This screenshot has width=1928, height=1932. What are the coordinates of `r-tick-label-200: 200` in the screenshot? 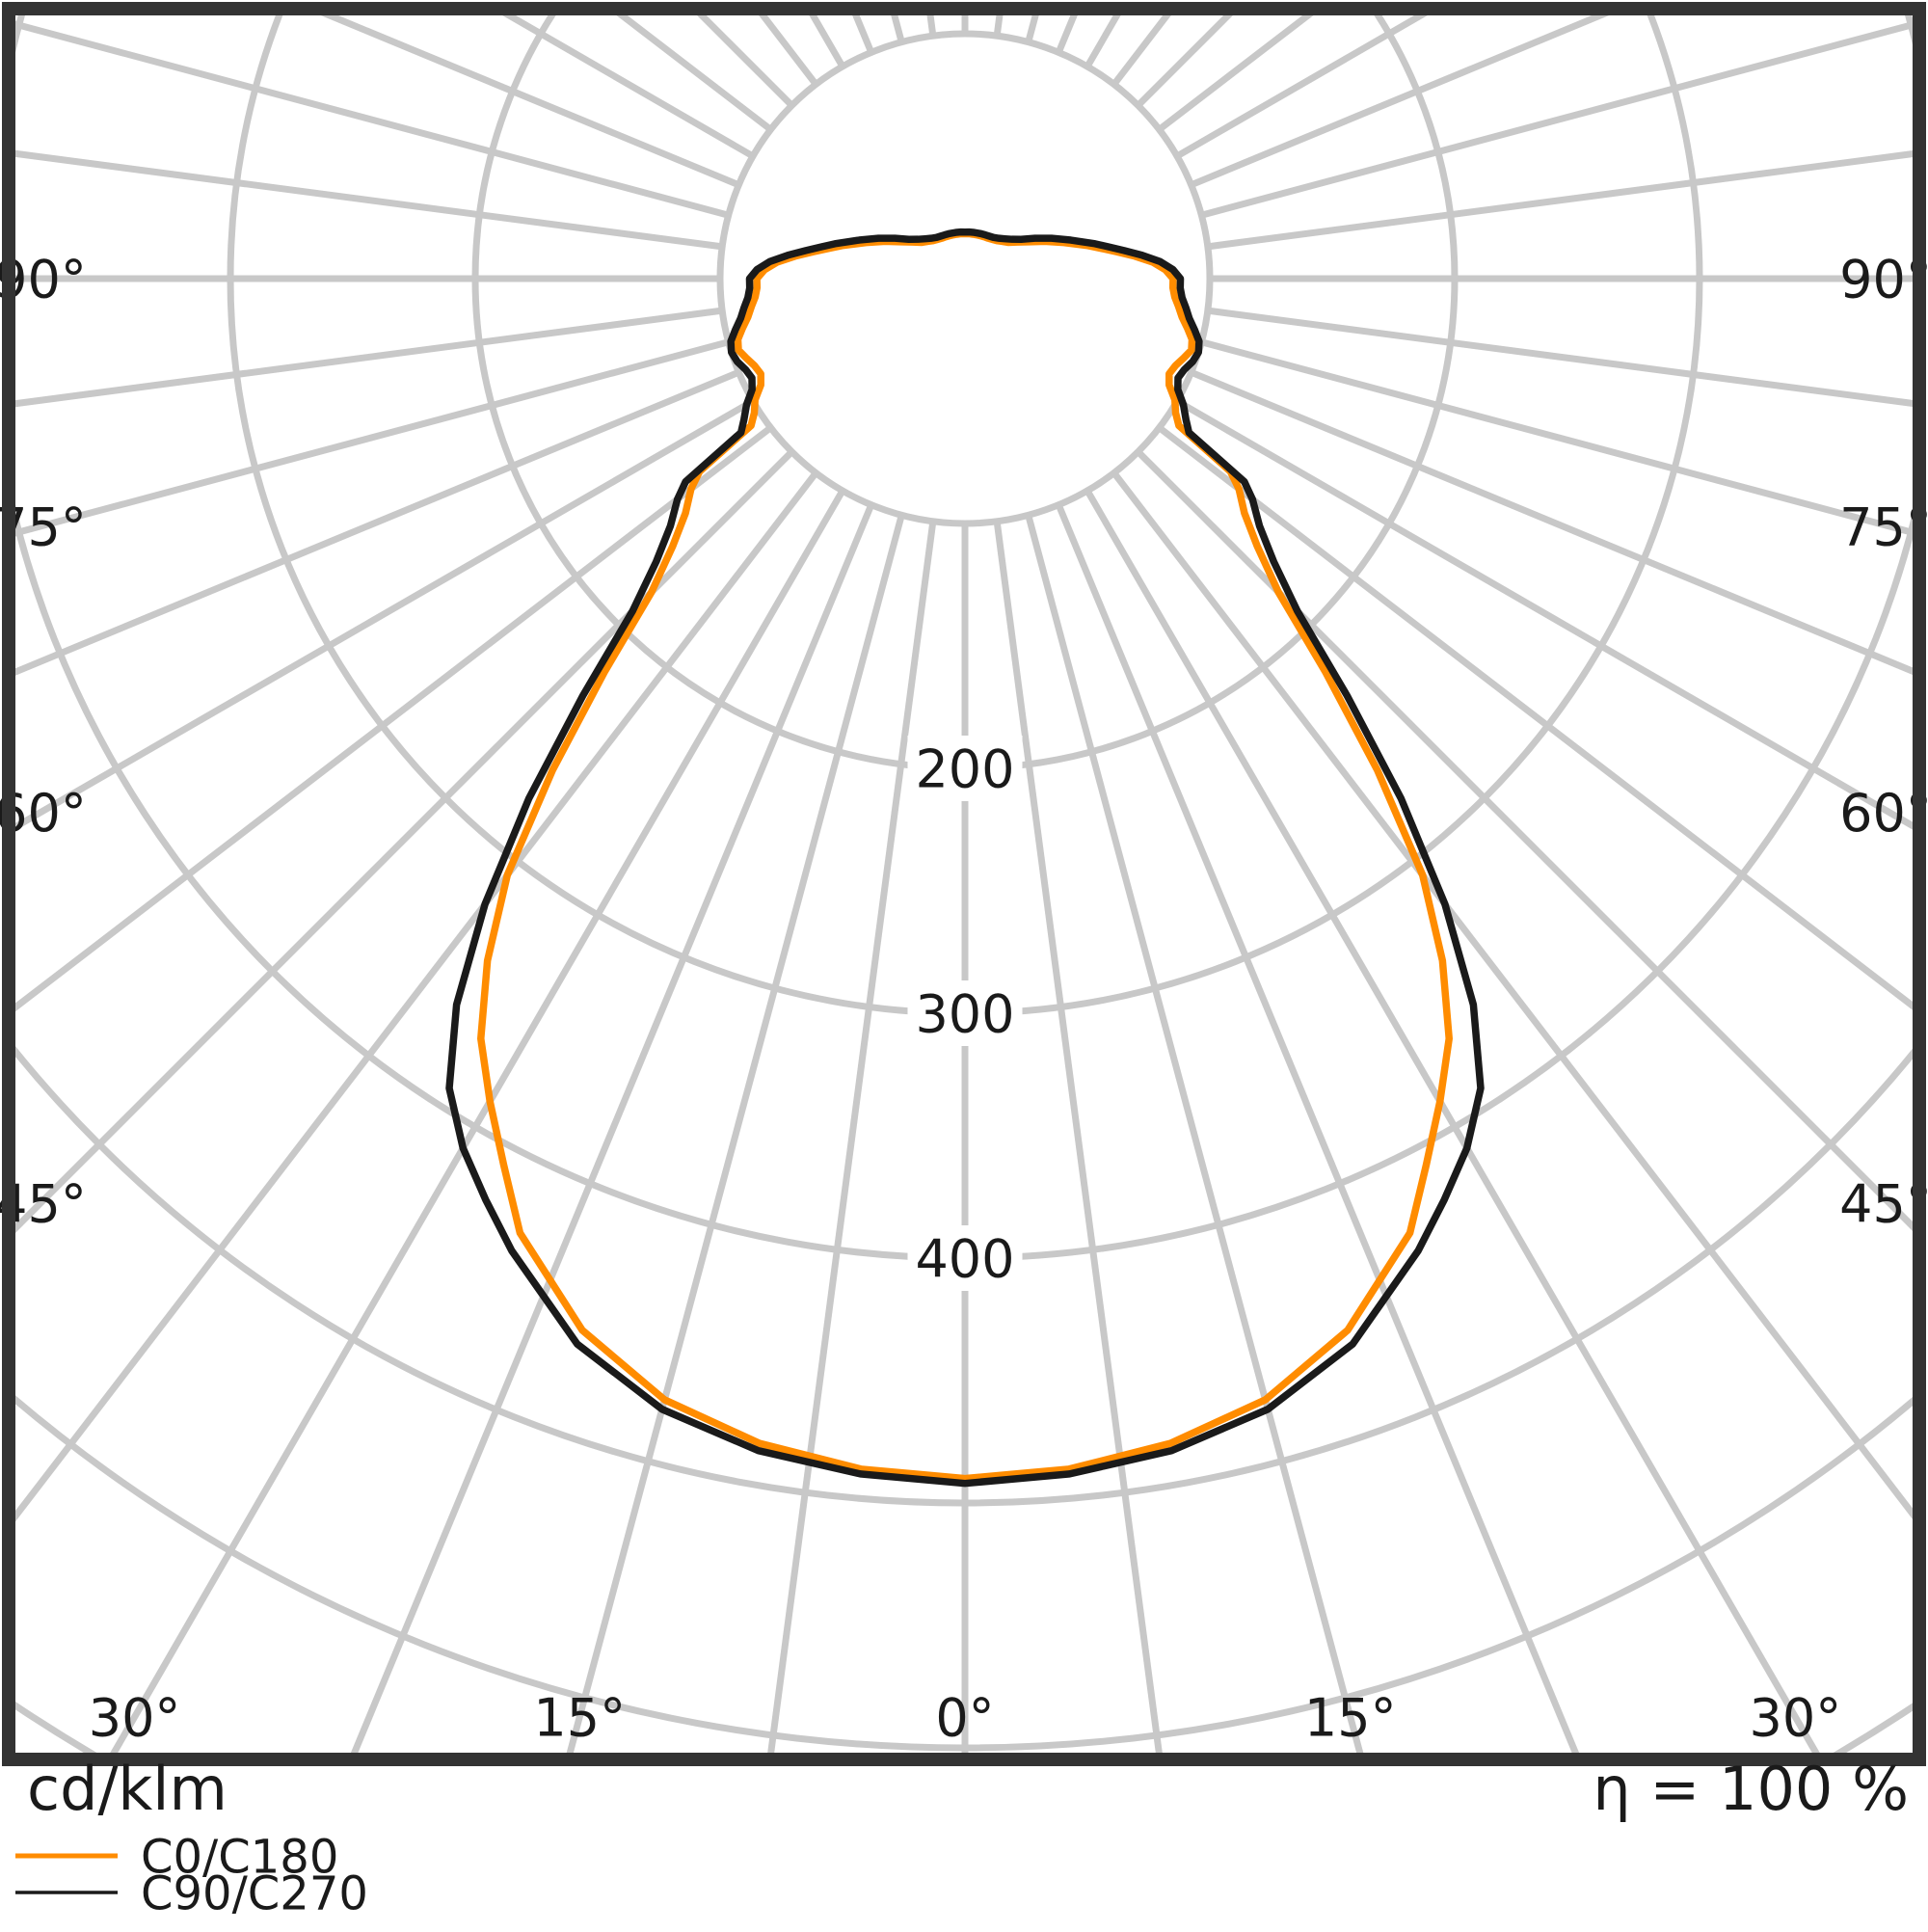 It's located at (964, 769).